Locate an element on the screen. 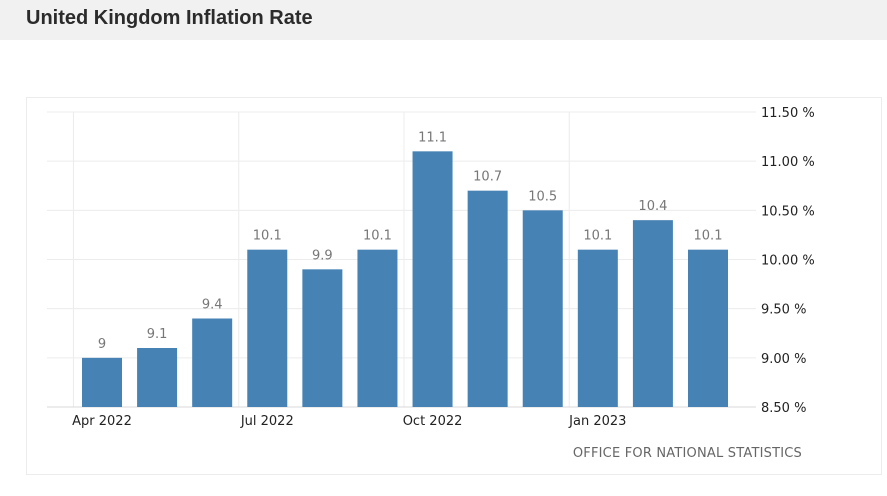  y-tick-label: 10.00 % is located at coordinates (788, 261).